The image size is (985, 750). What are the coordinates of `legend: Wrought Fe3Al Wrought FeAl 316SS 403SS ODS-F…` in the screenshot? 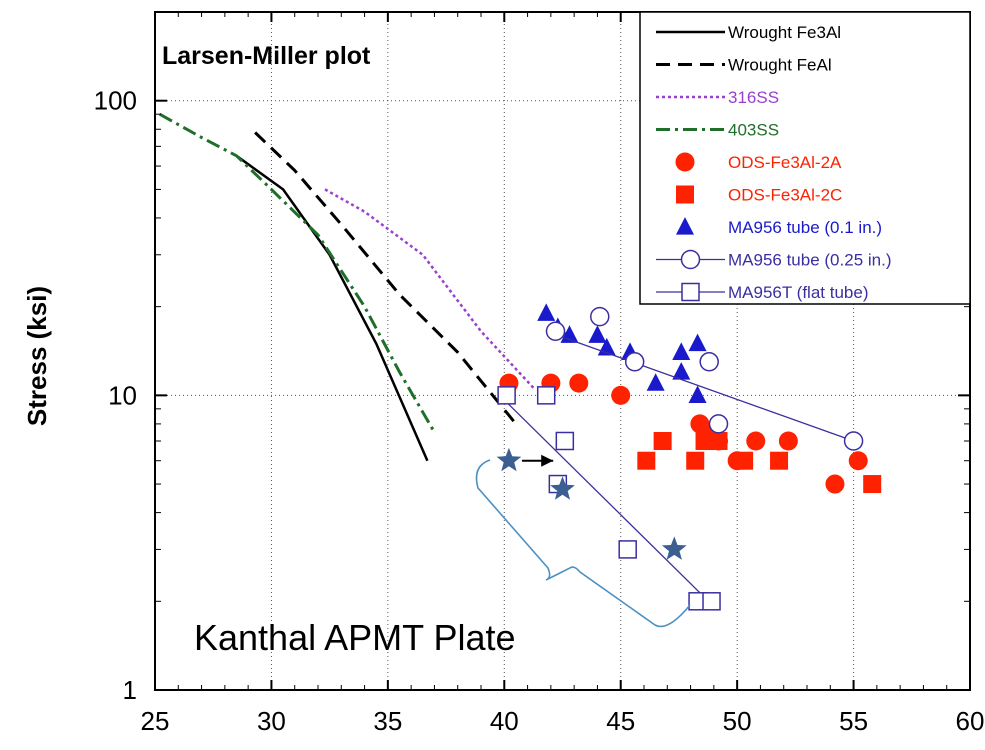 It's located at (805, 158).